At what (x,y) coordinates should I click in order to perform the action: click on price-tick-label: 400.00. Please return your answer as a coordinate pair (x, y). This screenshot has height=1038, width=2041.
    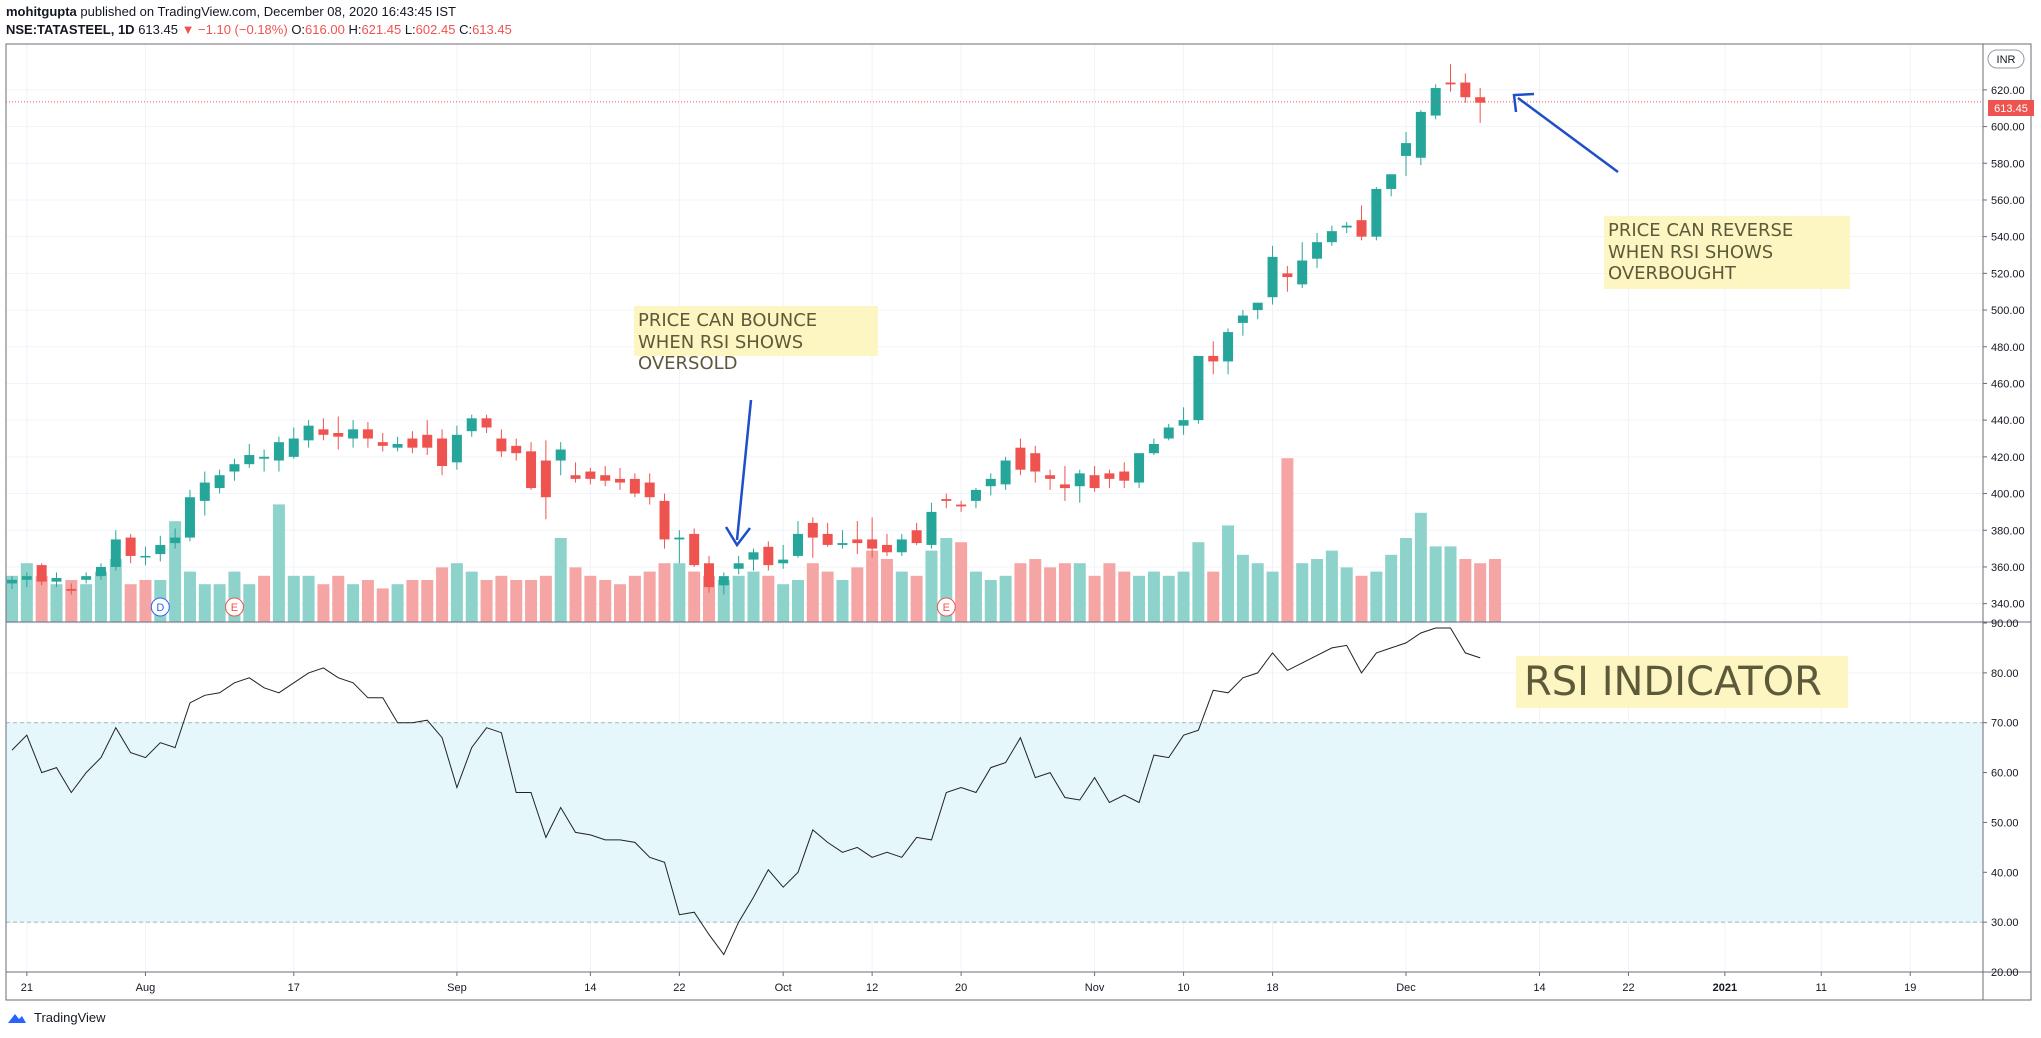
    Looking at the image, I should click on (2008, 495).